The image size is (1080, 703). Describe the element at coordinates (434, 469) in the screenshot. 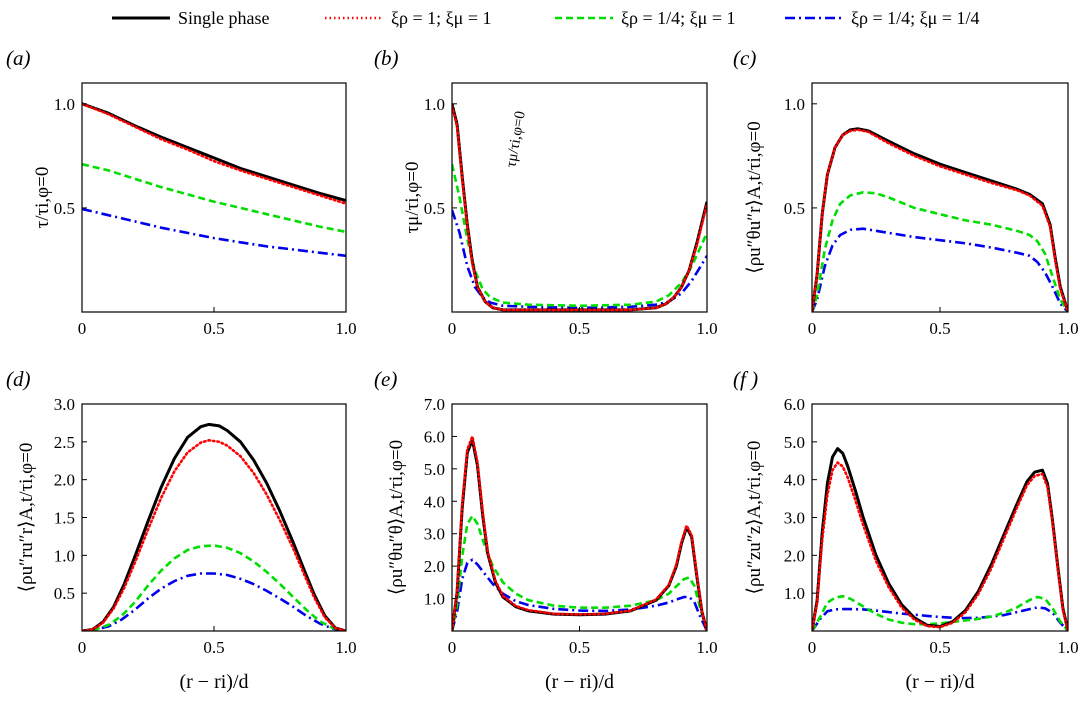

I see `ytick-label-e-4: 5.0` at that location.